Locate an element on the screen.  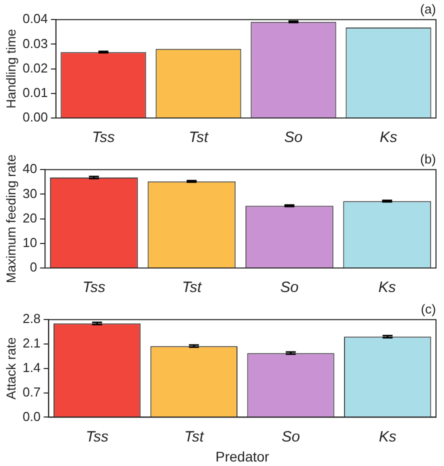
y-tick-label: 0.00 is located at coordinates (35, 117).